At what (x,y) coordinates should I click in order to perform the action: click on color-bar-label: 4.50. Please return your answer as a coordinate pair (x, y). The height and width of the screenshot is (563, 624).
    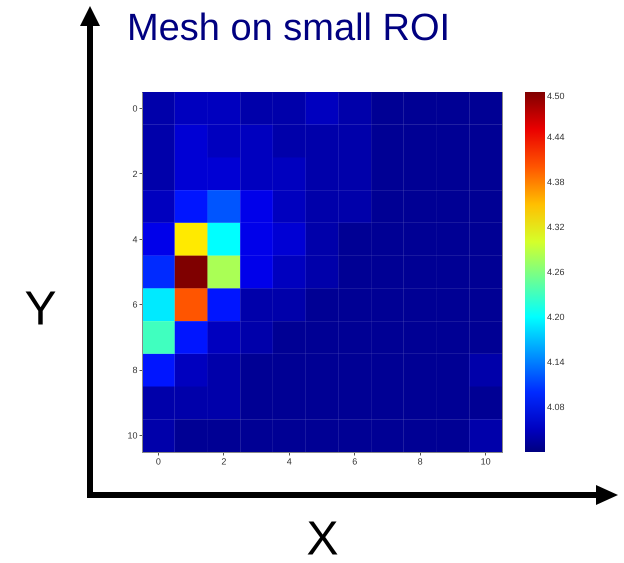
    Looking at the image, I should click on (556, 96).